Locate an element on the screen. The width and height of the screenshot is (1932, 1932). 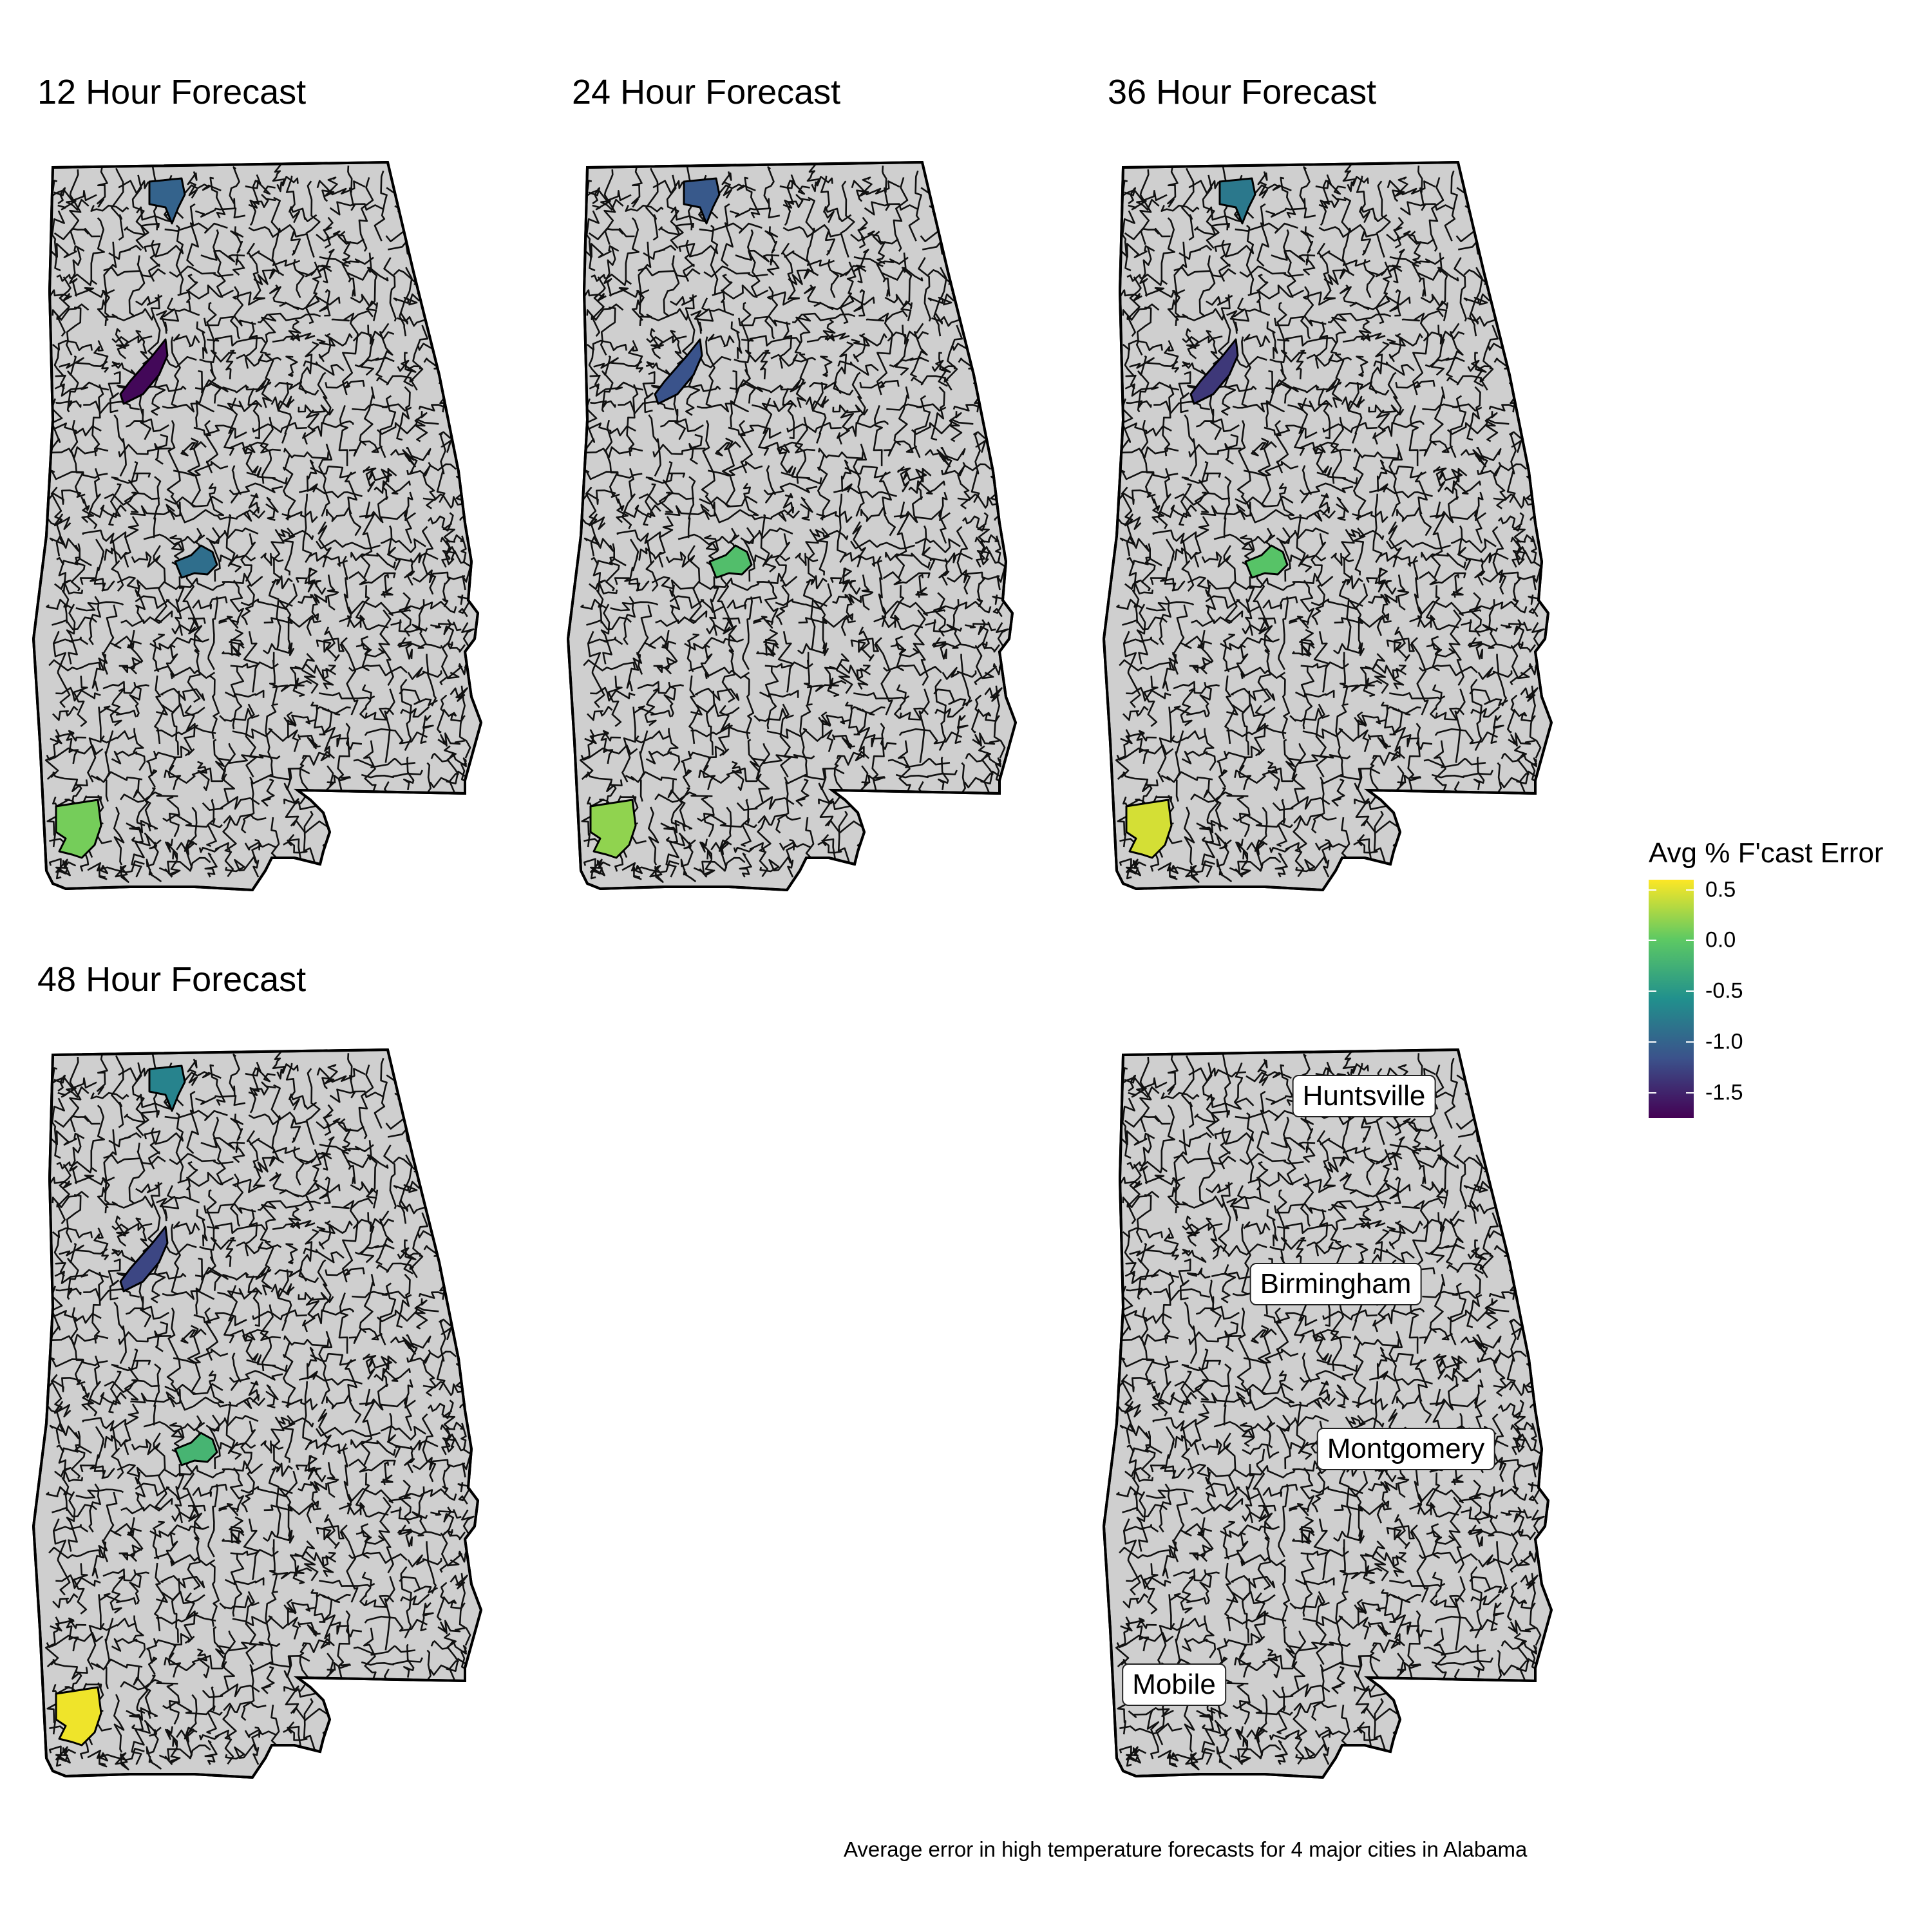
city-label-huntsville: Huntsville is located at coordinates (1364, 1096).